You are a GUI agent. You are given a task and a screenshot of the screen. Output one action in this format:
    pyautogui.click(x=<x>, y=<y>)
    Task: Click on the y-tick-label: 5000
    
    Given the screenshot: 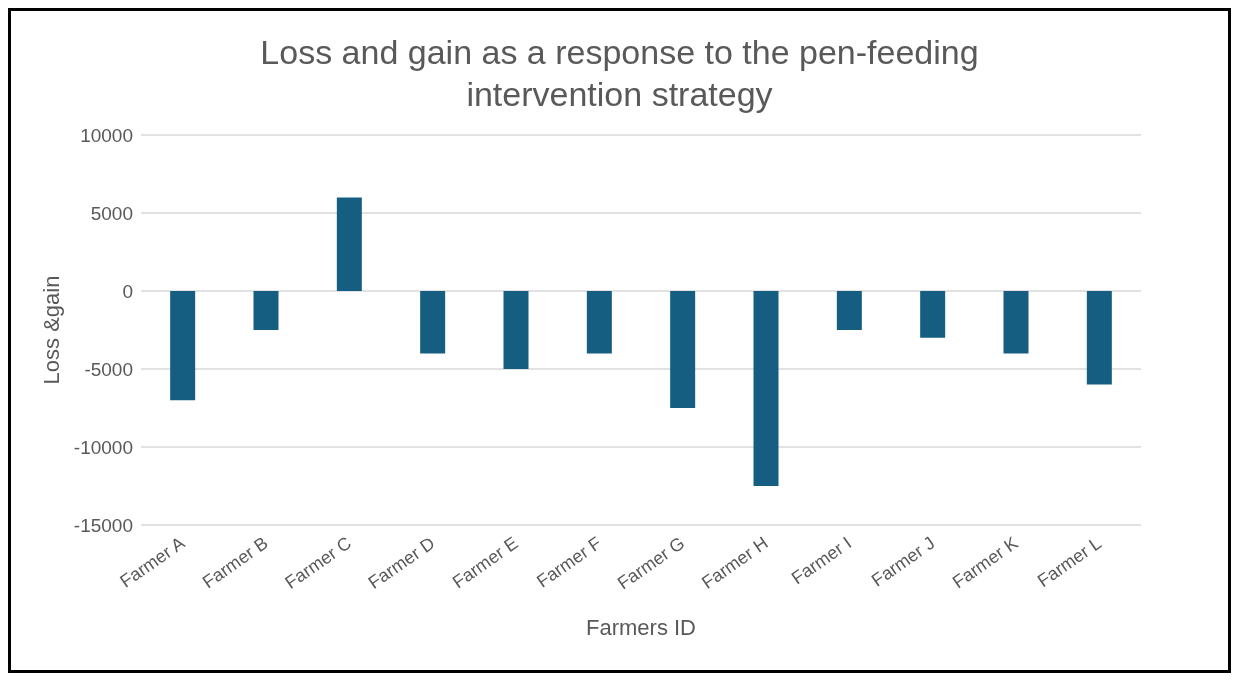 What is the action you would take?
    pyautogui.click(x=111, y=213)
    